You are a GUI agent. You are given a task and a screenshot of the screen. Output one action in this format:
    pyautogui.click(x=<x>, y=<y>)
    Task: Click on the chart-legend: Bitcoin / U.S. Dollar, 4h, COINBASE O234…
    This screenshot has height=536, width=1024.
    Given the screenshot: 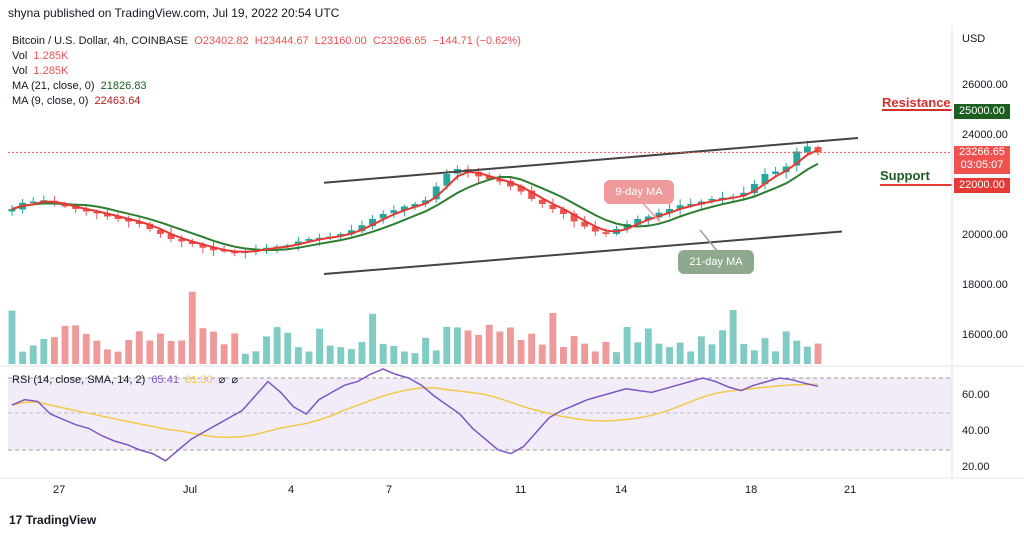 What is the action you would take?
    pyautogui.click(x=266, y=71)
    